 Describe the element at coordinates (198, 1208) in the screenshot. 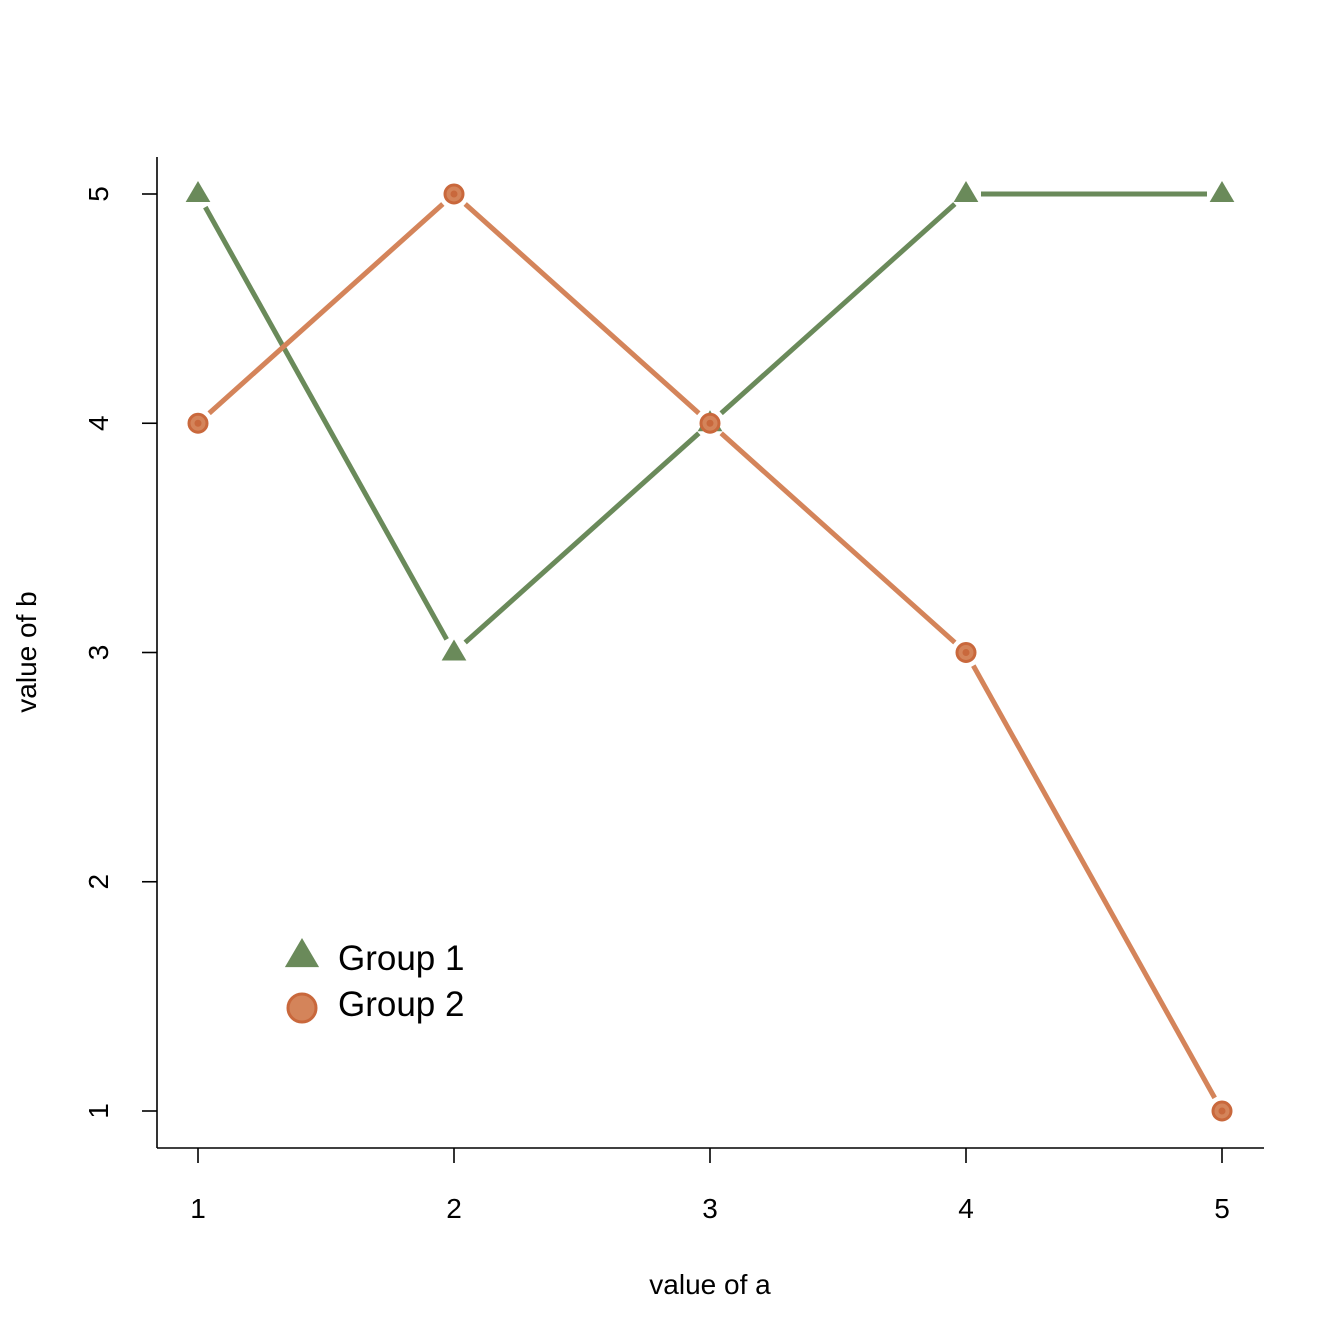

I see `x-tick-label: 1` at that location.